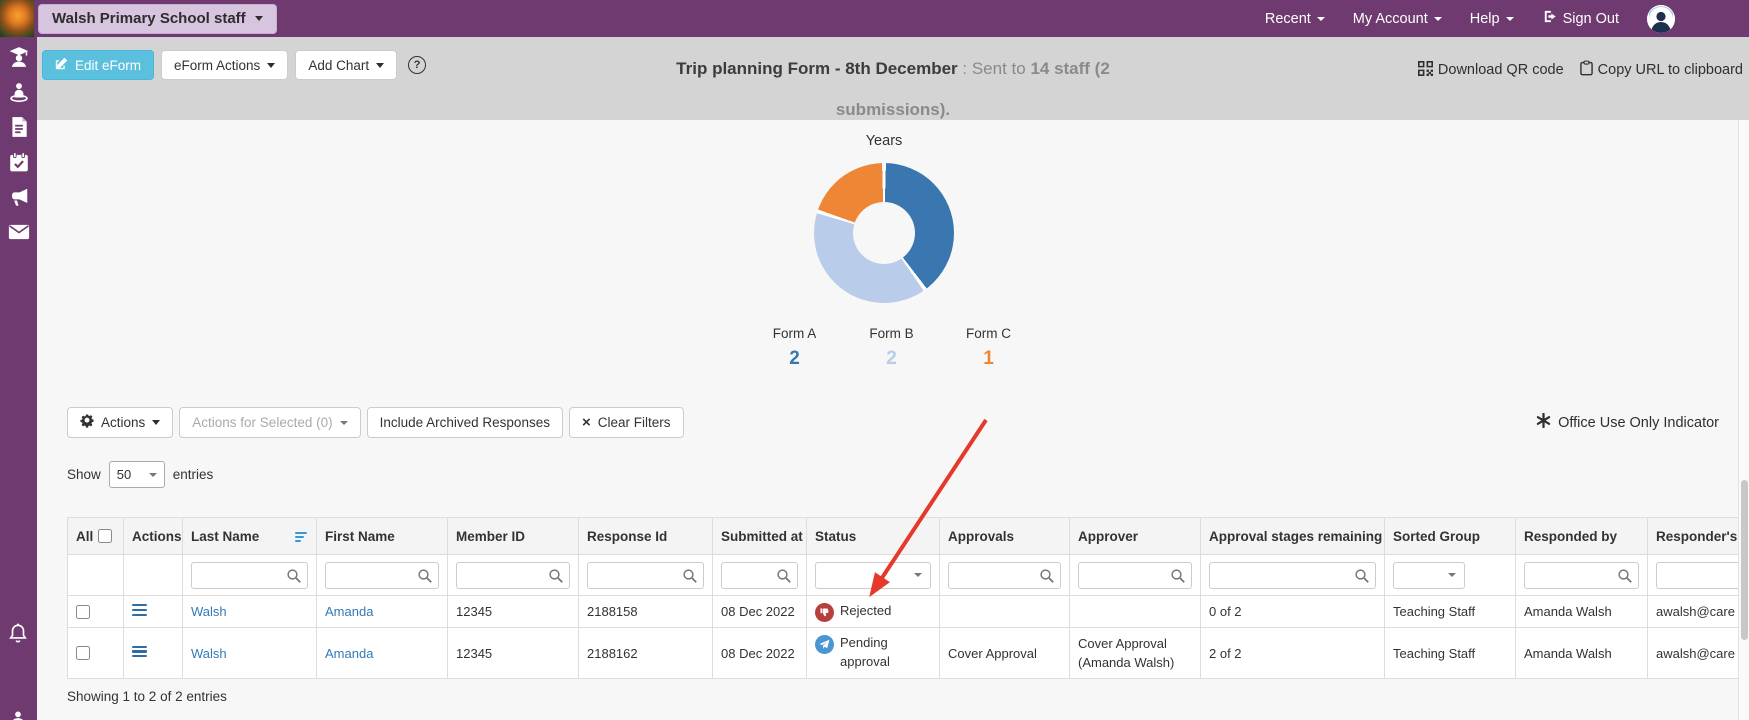 This screenshot has width=1749, height=720. I want to click on page-length-select: 50, so click(136, 474).